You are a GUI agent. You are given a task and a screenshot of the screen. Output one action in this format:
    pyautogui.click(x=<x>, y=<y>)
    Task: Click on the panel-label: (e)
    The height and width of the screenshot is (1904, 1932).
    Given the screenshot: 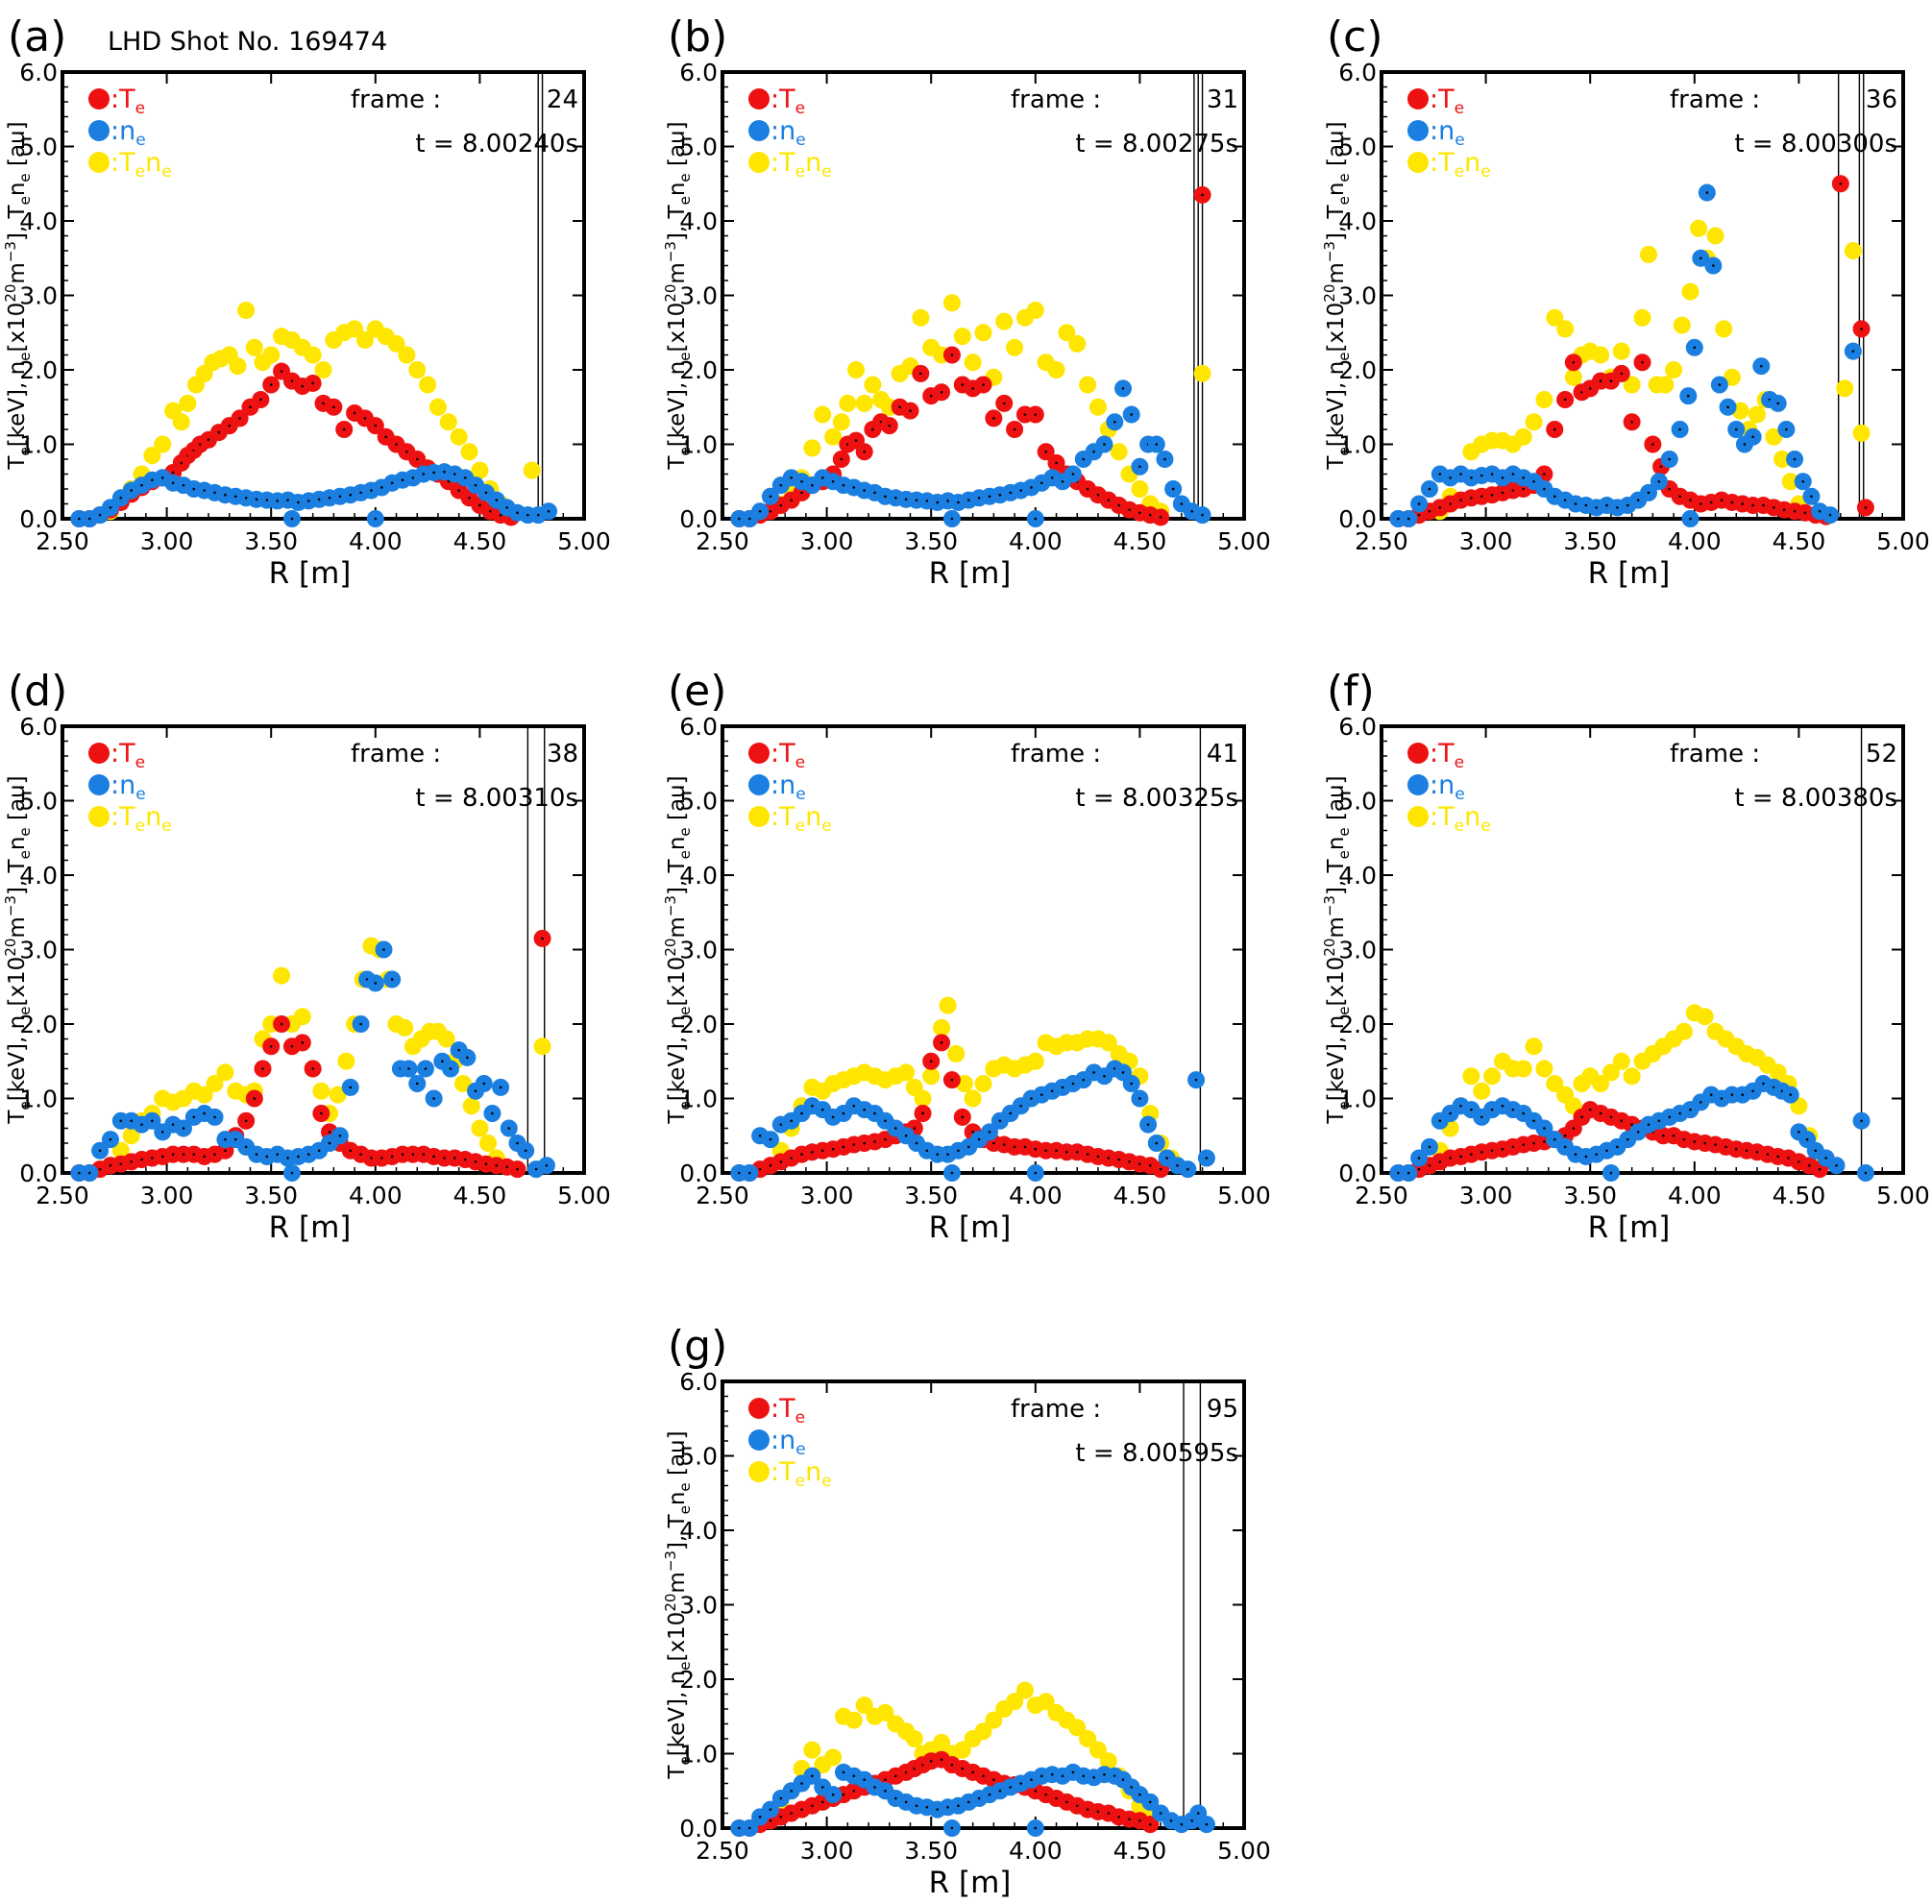 What is the action you would take?
    pyautogui.click(x=697, y=691)
    